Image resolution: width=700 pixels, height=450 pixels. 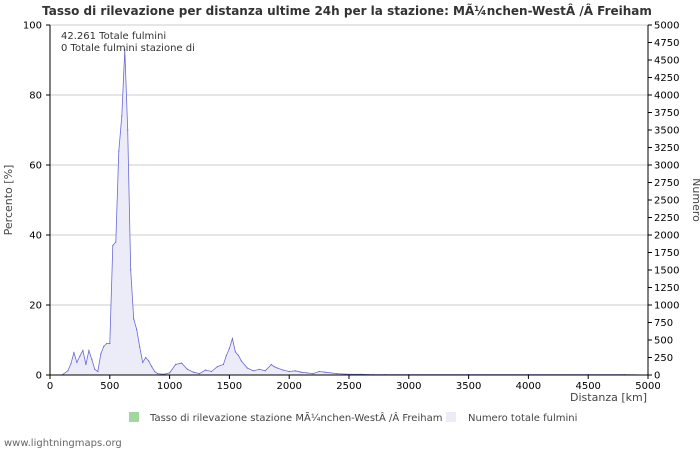 I want to click on y-right-tick-label-4500: 4500, so click(x=666, y=61).